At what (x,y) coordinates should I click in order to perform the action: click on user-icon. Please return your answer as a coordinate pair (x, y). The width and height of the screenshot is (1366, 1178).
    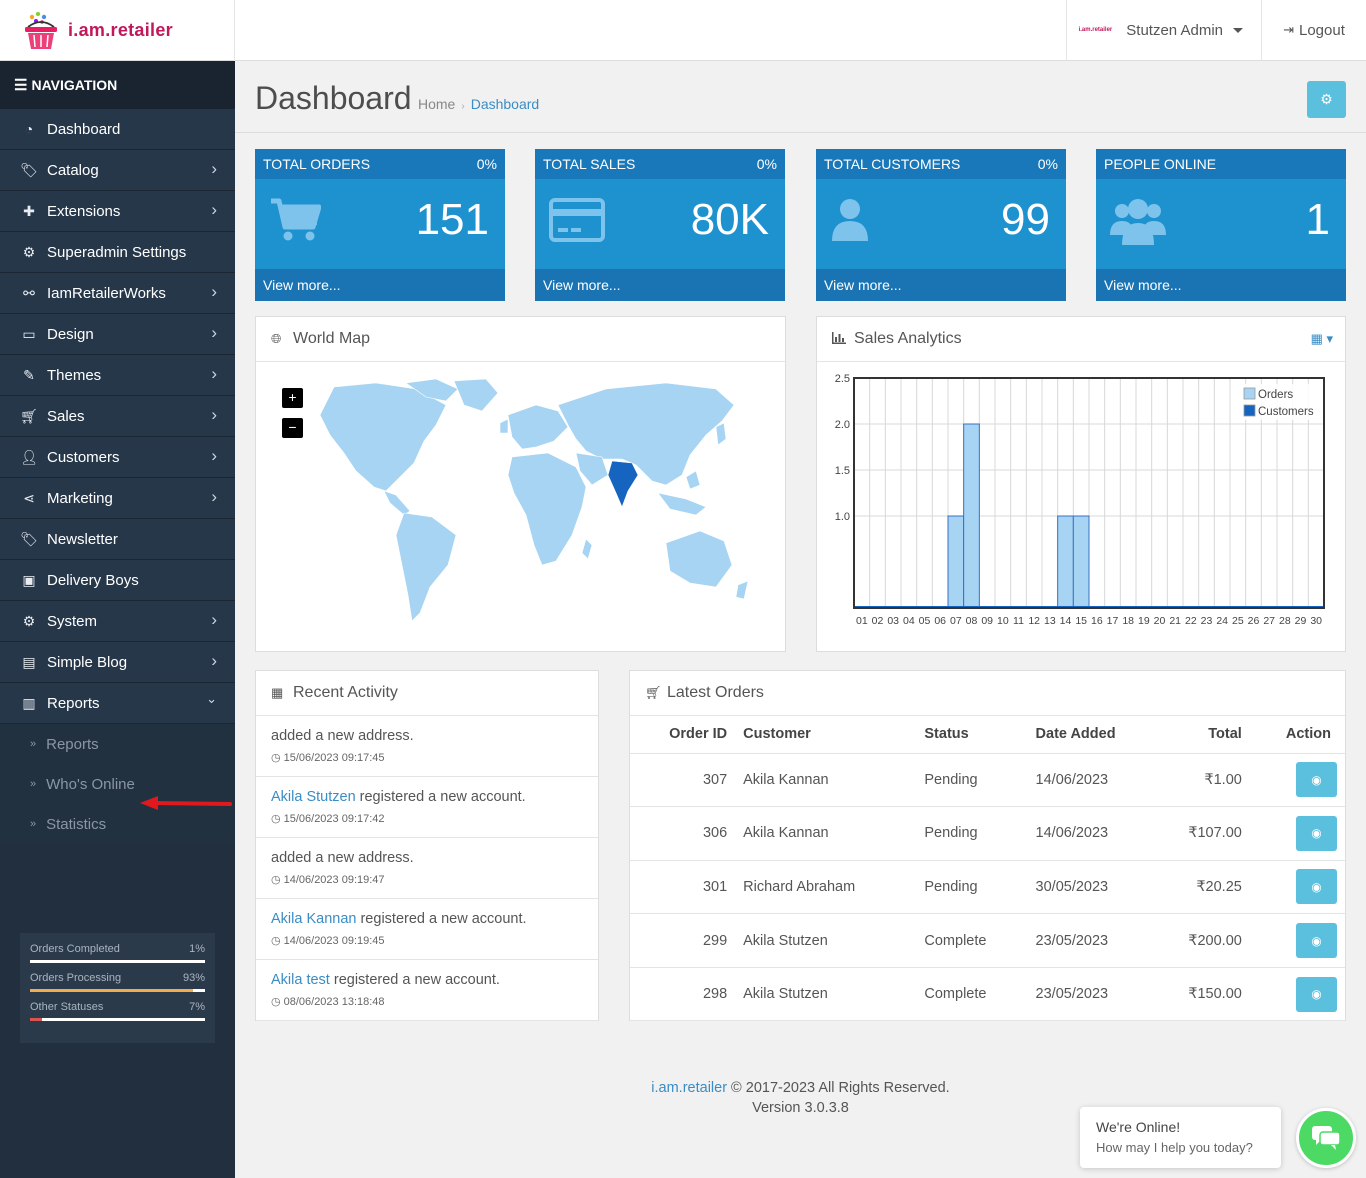
    Looking at the image, I should click on (856, 220).